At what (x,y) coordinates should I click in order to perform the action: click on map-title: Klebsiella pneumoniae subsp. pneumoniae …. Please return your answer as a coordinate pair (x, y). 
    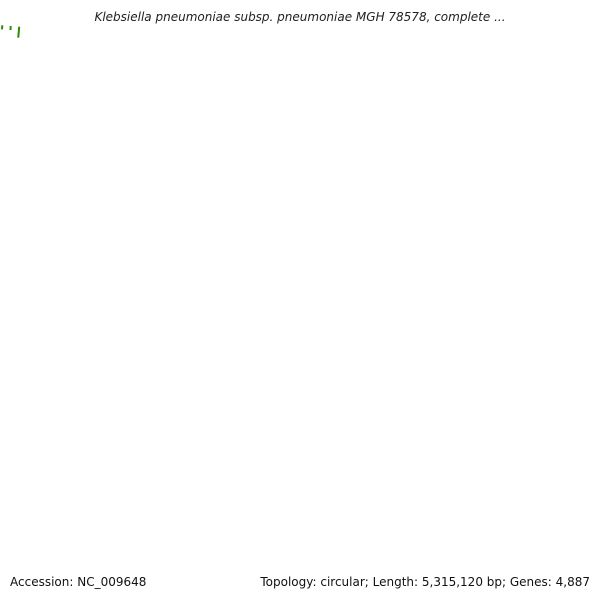
    Looking at the image, I should click on (300, 17).